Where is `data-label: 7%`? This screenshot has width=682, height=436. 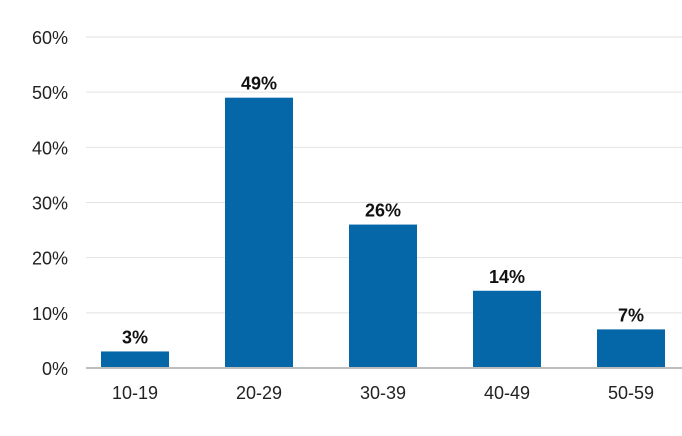
data-label: 7% is located at coordinates (631, 315).